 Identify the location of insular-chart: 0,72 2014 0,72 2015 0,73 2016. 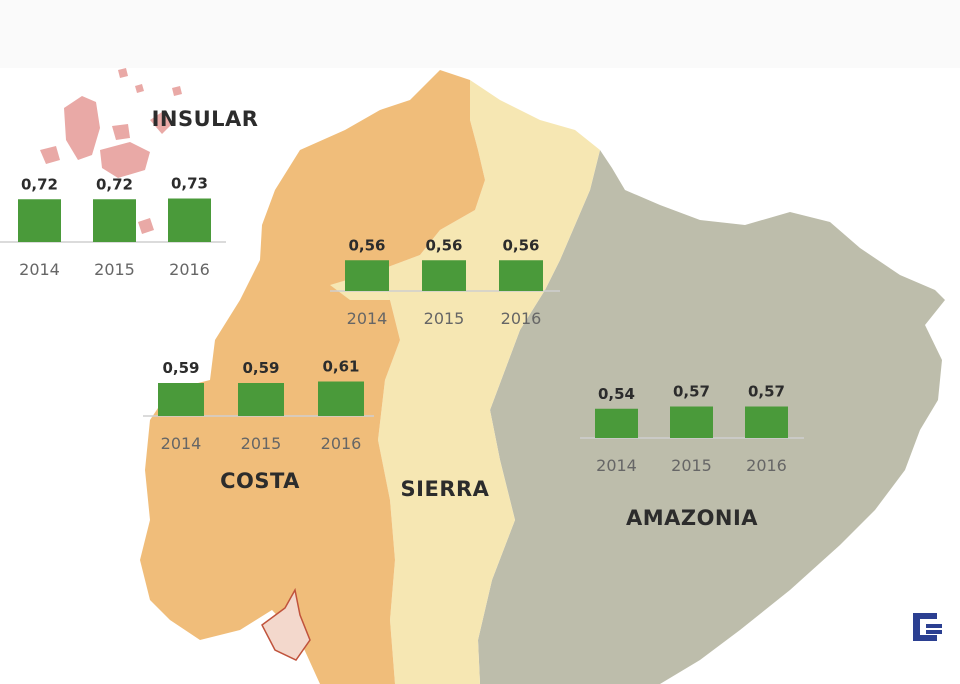
(113, 227).